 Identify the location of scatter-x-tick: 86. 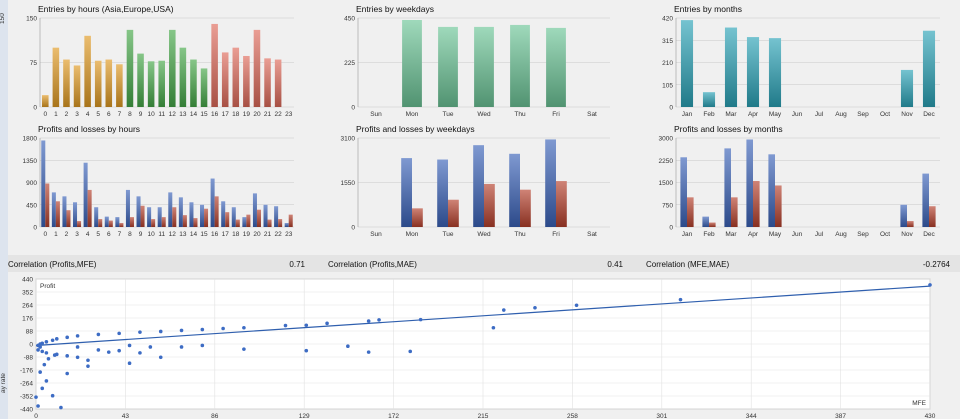
(215, 416).